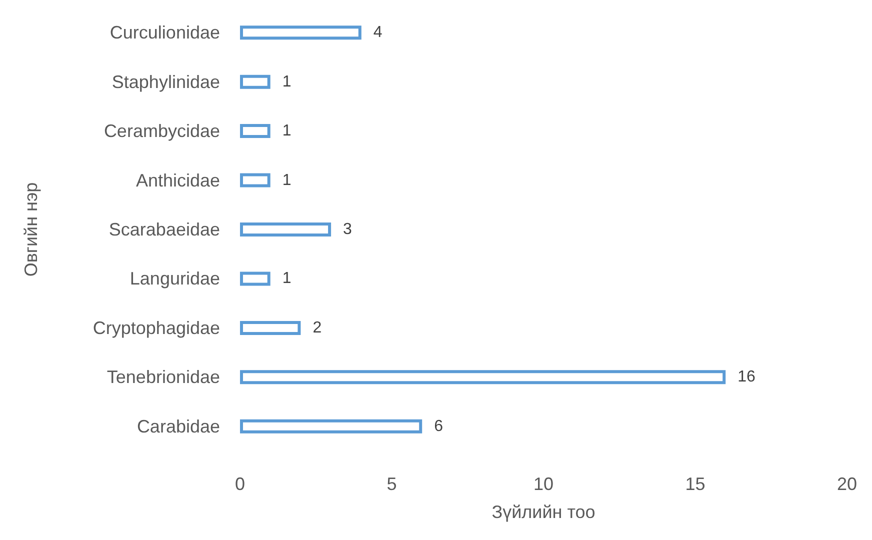  I want to click on x-tick-label: 5, so click(391, 484).